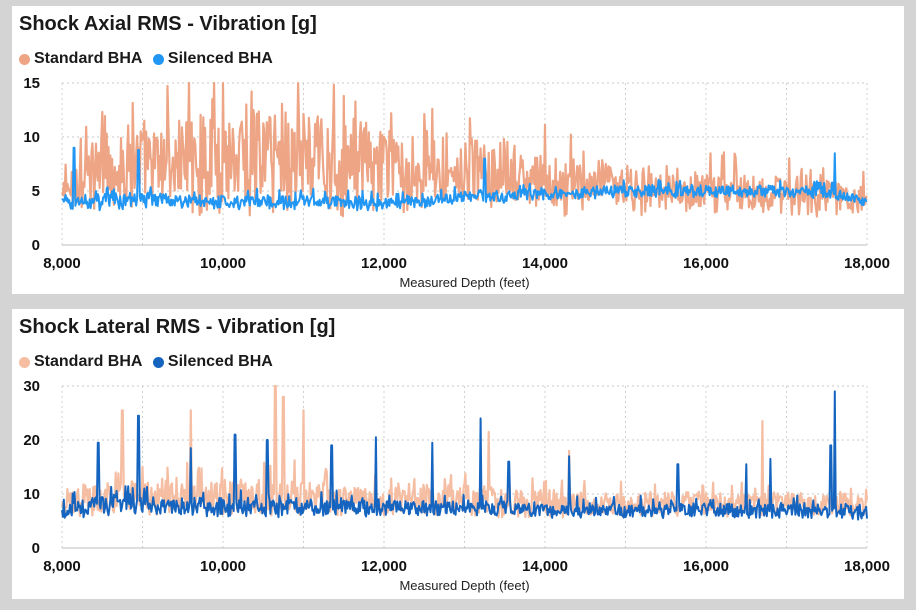 This screenshot has width=916, height=610. Describe the element at coordinates (177, 327) in the screenshot. I see `chart-title: Shock Lateral RMS - Vibration [g]` at that location.